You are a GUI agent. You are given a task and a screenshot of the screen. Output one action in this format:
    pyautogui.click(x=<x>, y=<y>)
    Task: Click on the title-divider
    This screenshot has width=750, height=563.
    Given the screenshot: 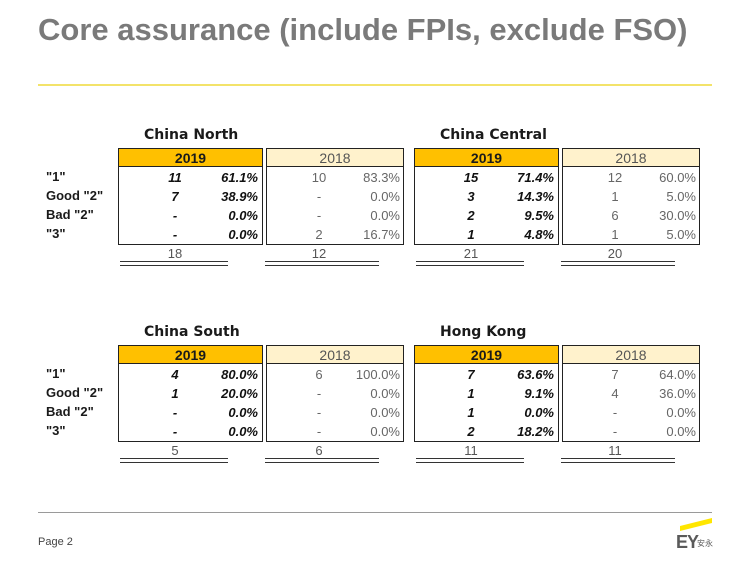 What is the action you would take?
    pyautogui.click(x=375, y=85)
    